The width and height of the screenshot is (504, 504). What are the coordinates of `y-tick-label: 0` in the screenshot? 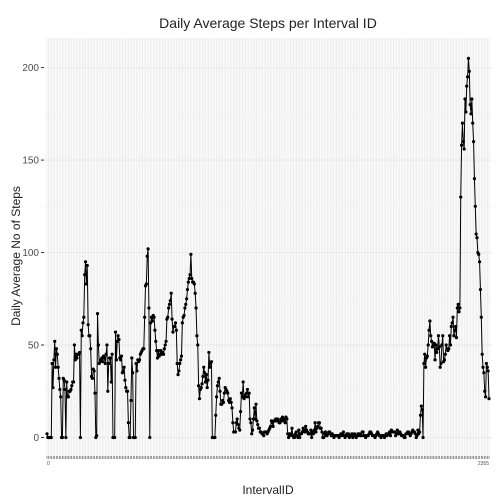 It's located at (36, 438).